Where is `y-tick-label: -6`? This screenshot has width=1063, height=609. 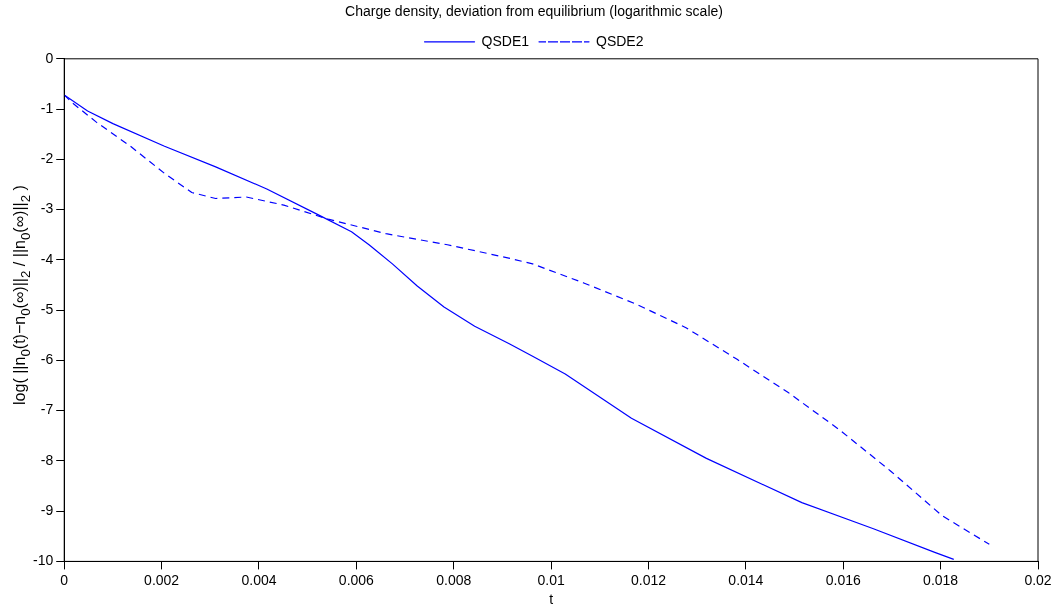 y-tick-label: -6 is located at coordinates (47, 359).